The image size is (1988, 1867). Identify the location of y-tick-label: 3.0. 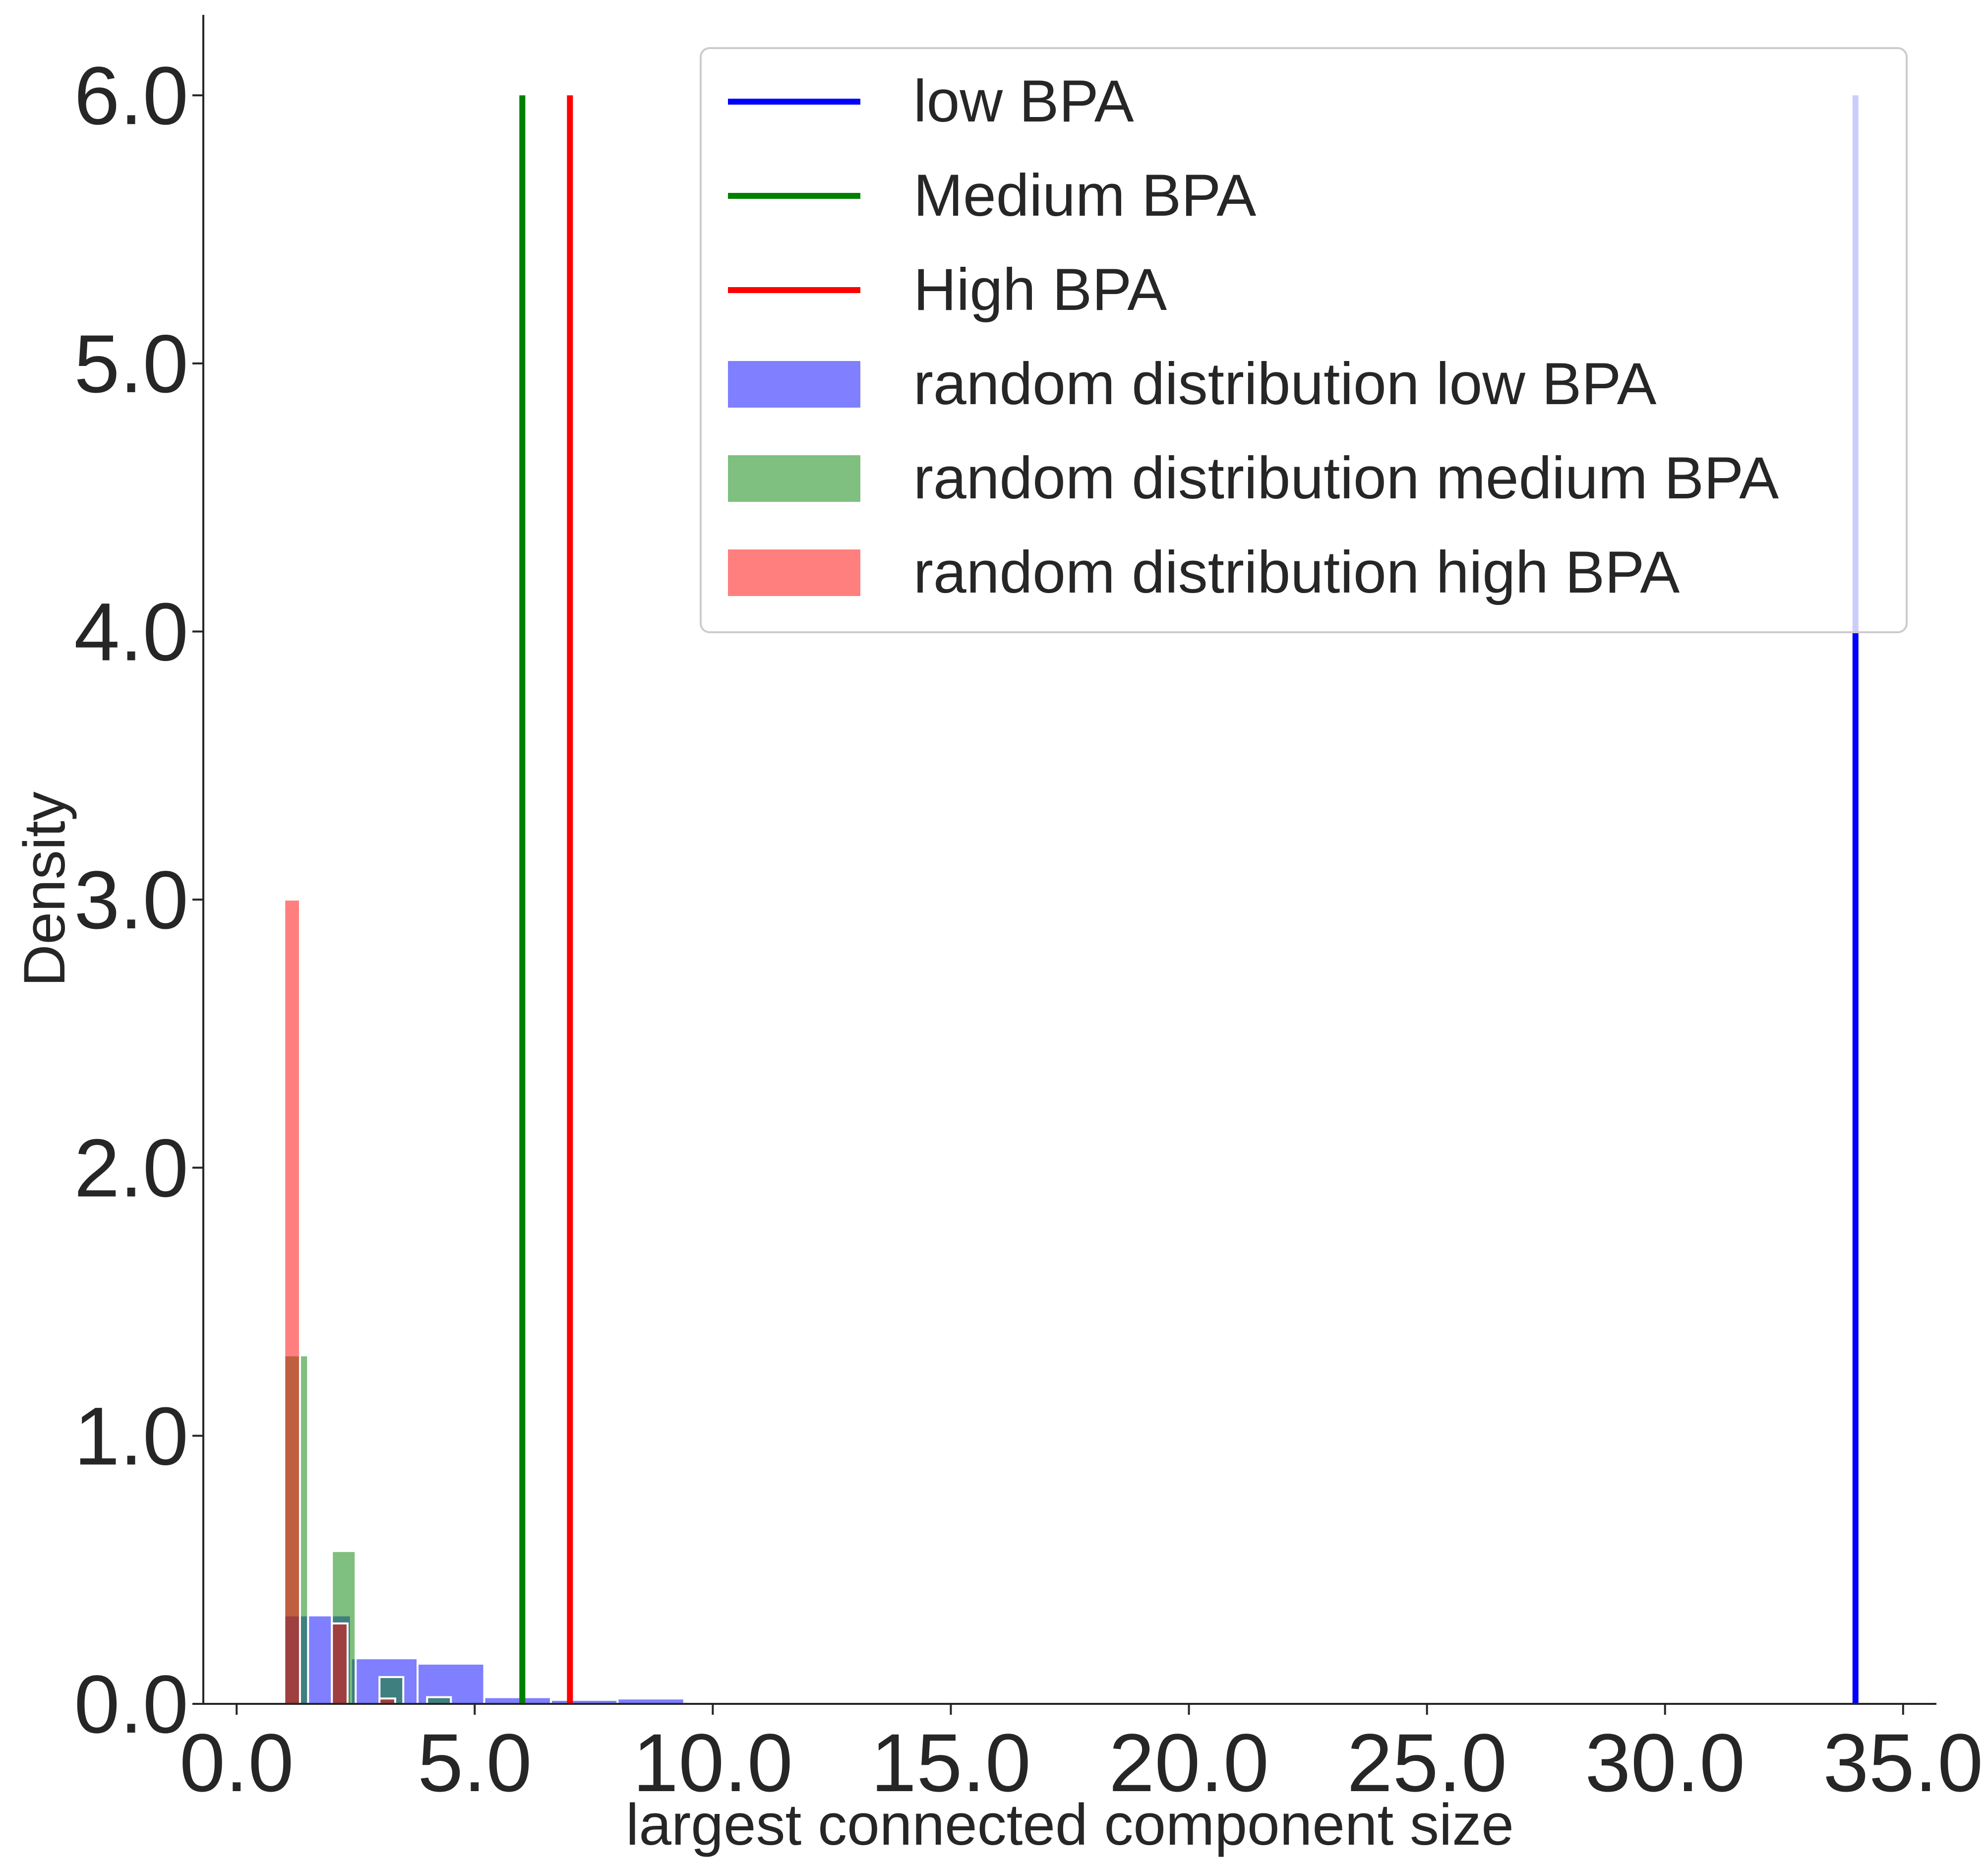
(131, 900).